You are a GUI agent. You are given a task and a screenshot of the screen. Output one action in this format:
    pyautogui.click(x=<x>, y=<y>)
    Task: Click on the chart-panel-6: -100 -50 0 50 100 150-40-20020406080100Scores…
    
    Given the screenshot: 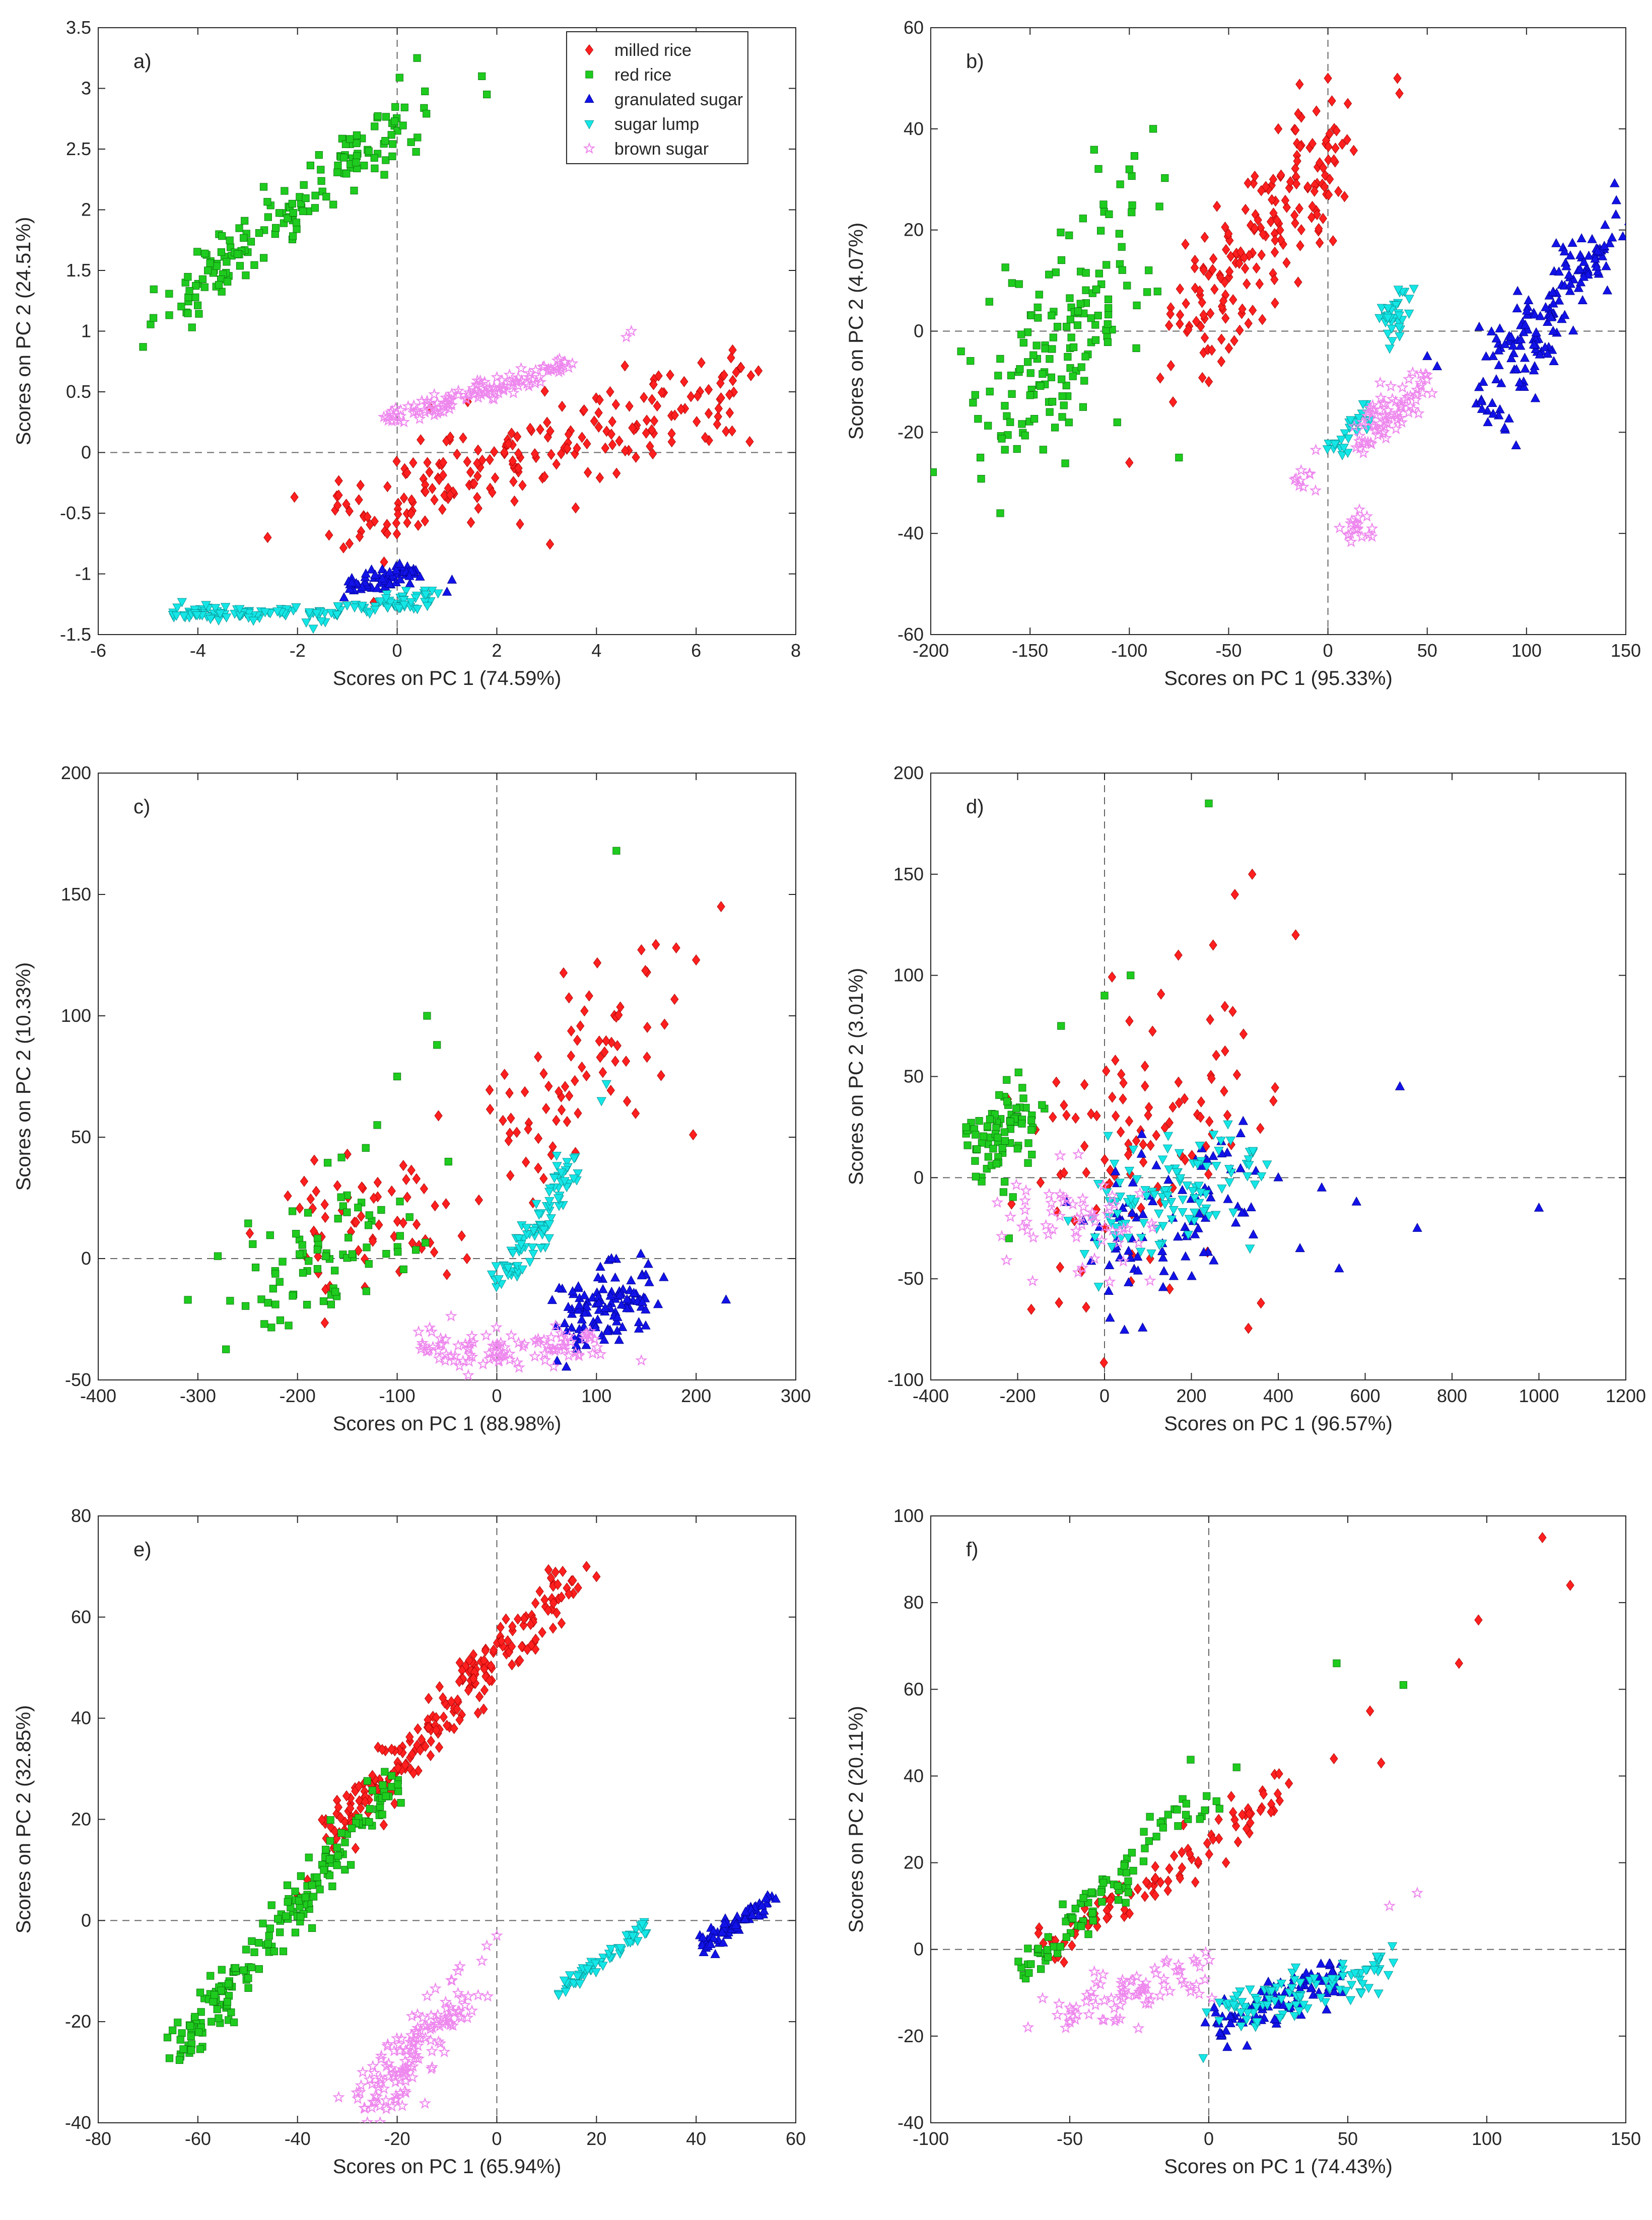 What is the action you would take?
    pyautogui.click(x=1243, y=1841)
    